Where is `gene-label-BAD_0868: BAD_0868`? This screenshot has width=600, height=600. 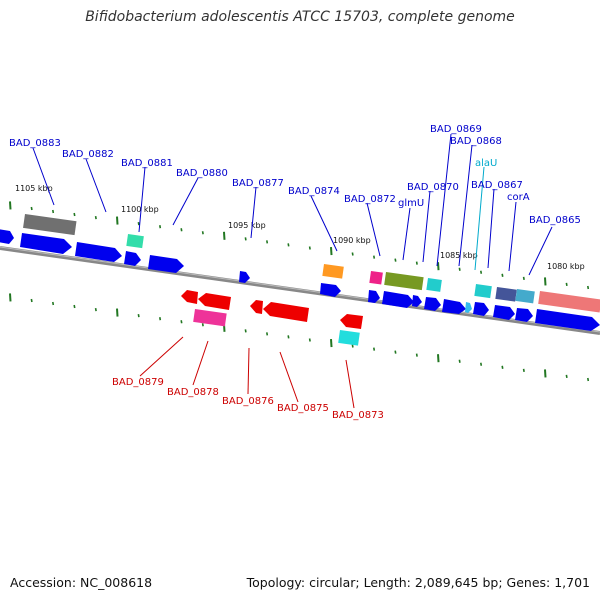
gene-label-BAD_0868: BAD_0868 is located at coordinates (476, 141).